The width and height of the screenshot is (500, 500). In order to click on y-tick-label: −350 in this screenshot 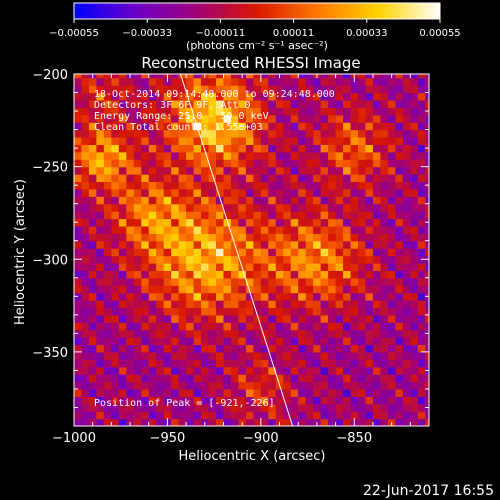, I will do `click(50, 353)`.